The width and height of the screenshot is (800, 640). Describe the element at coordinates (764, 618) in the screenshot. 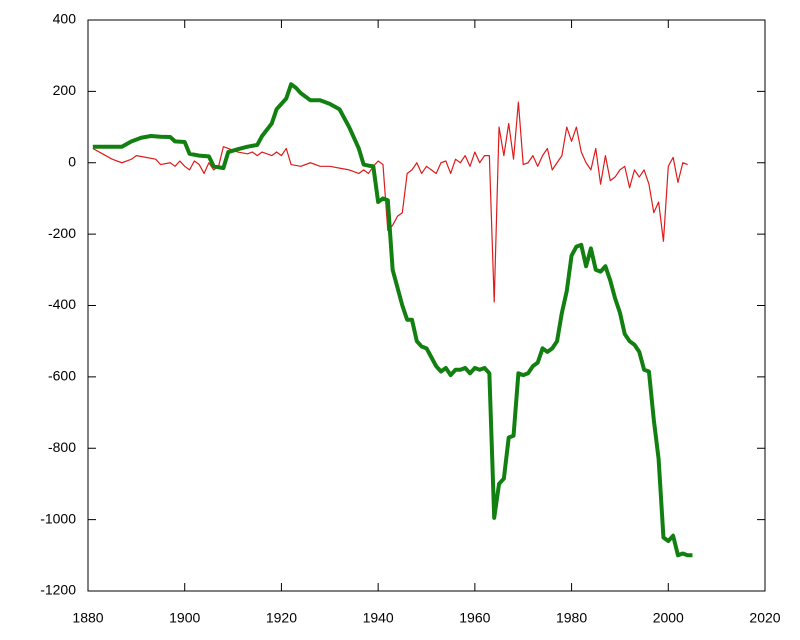

I see `x-tick-label: 2020` at that location.